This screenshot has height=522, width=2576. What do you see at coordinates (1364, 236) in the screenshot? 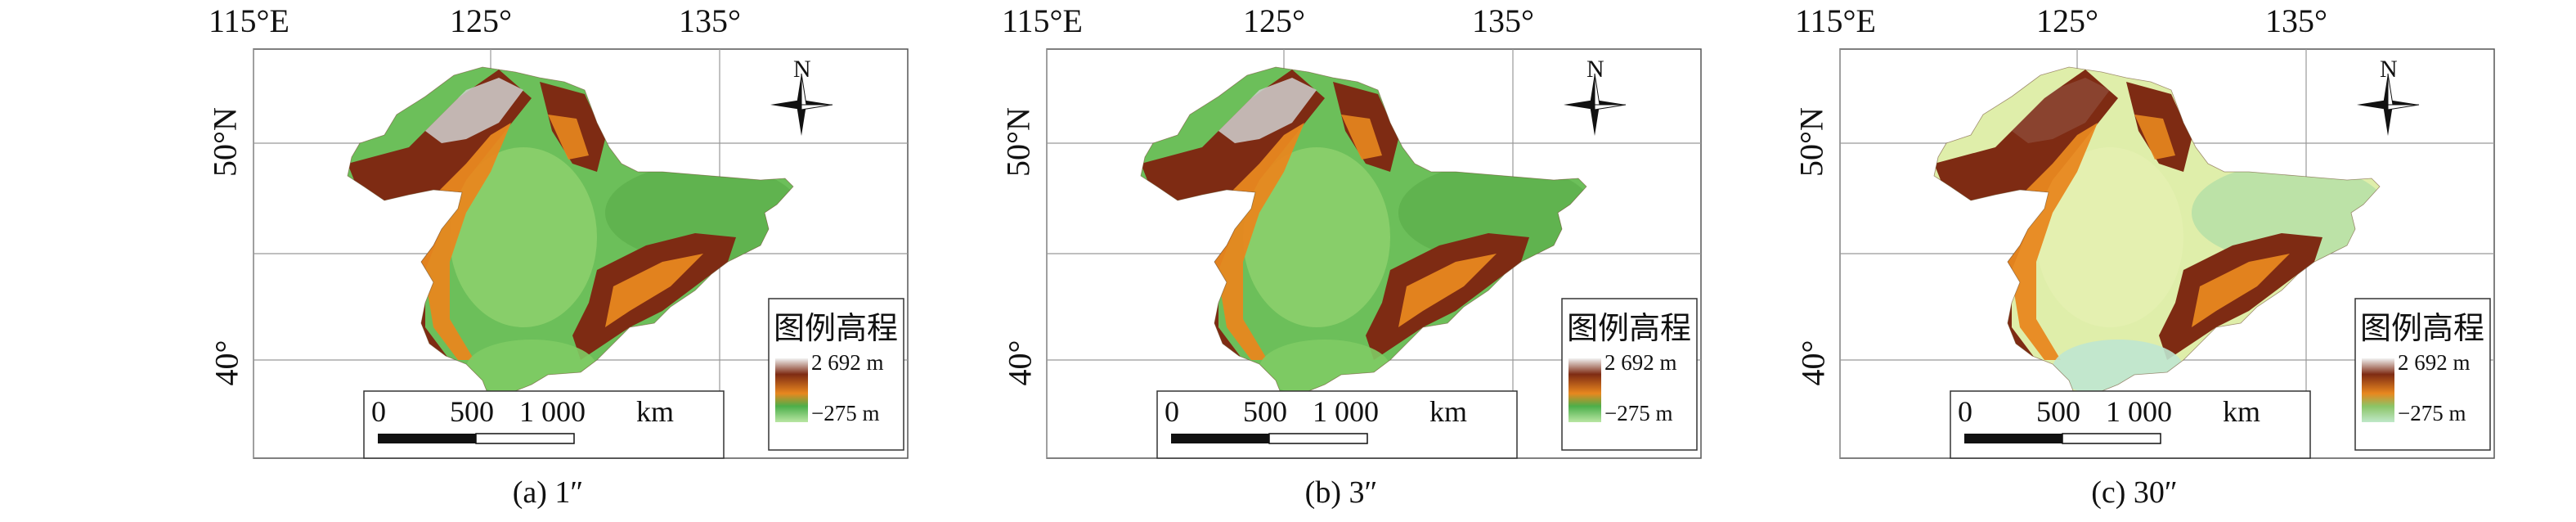
I see `elevation-region` at bounding box center [1364, 236].